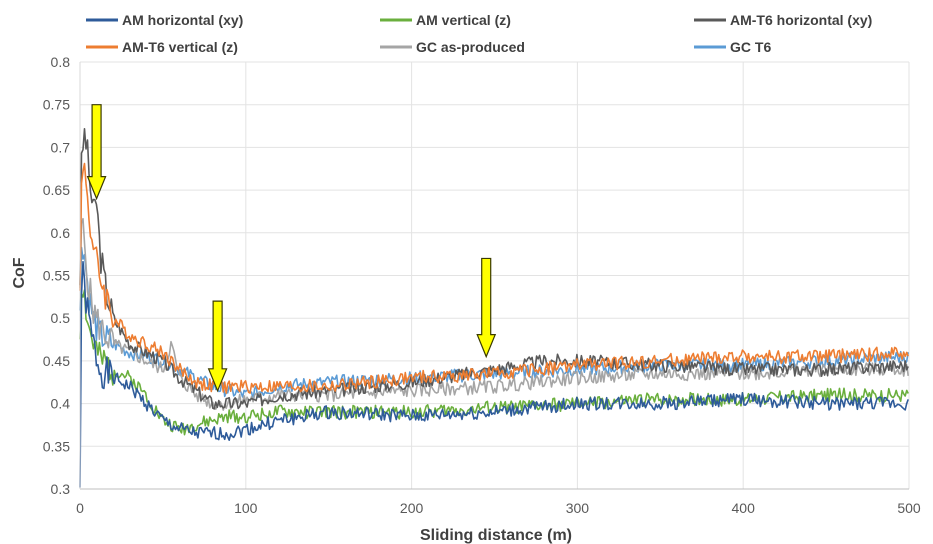  I want to click on legend-label: AM horizontal (xy), so click(182, 20).